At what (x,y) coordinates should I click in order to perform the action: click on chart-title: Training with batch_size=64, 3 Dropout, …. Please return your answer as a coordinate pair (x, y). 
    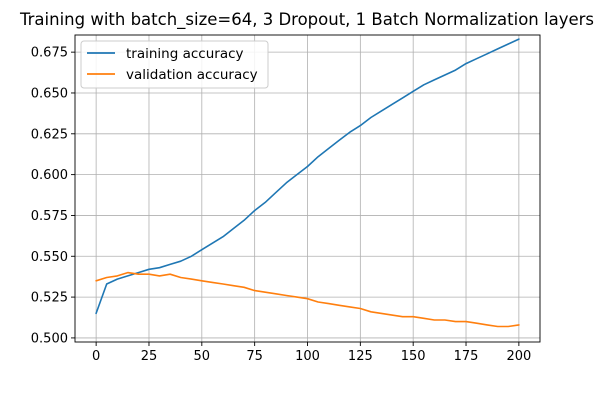
    Looking at the image, I should click on (306, 20).